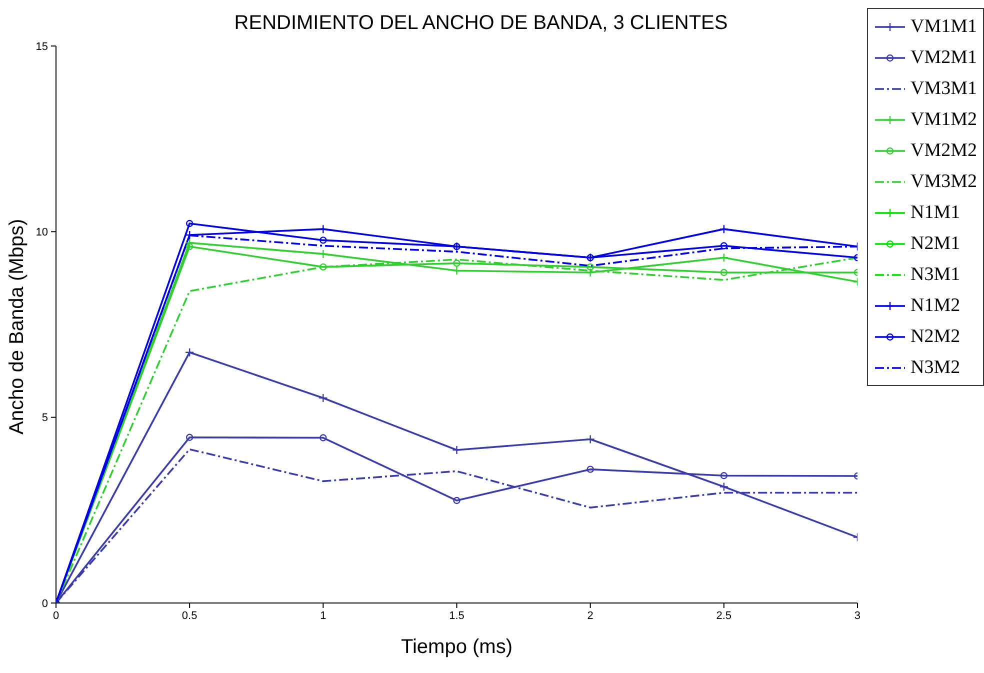 The height and width of the screenshot is (673, 984). I want to click on y-tick-label: 5, so click(45, 418).